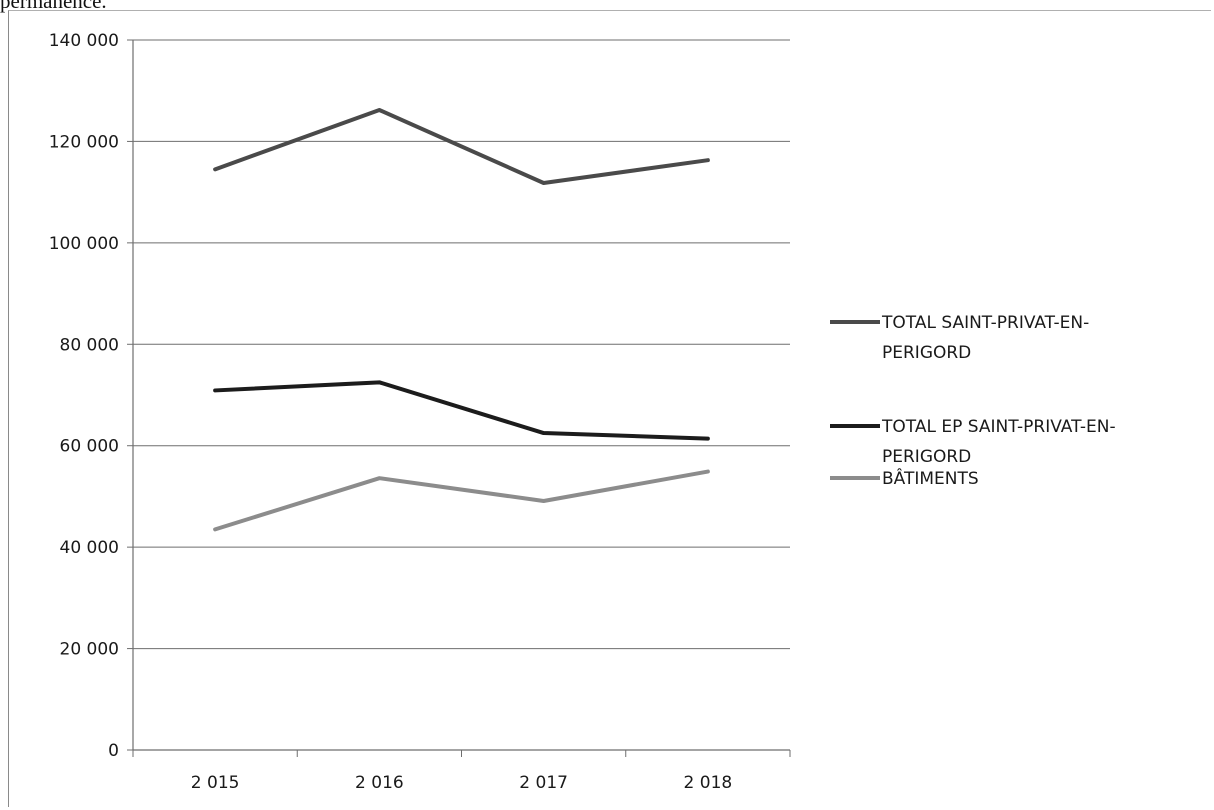 The height and width of the screenshot is (810, 1214). I want to click on y-tick-label: 40 000, so click(89, 548).